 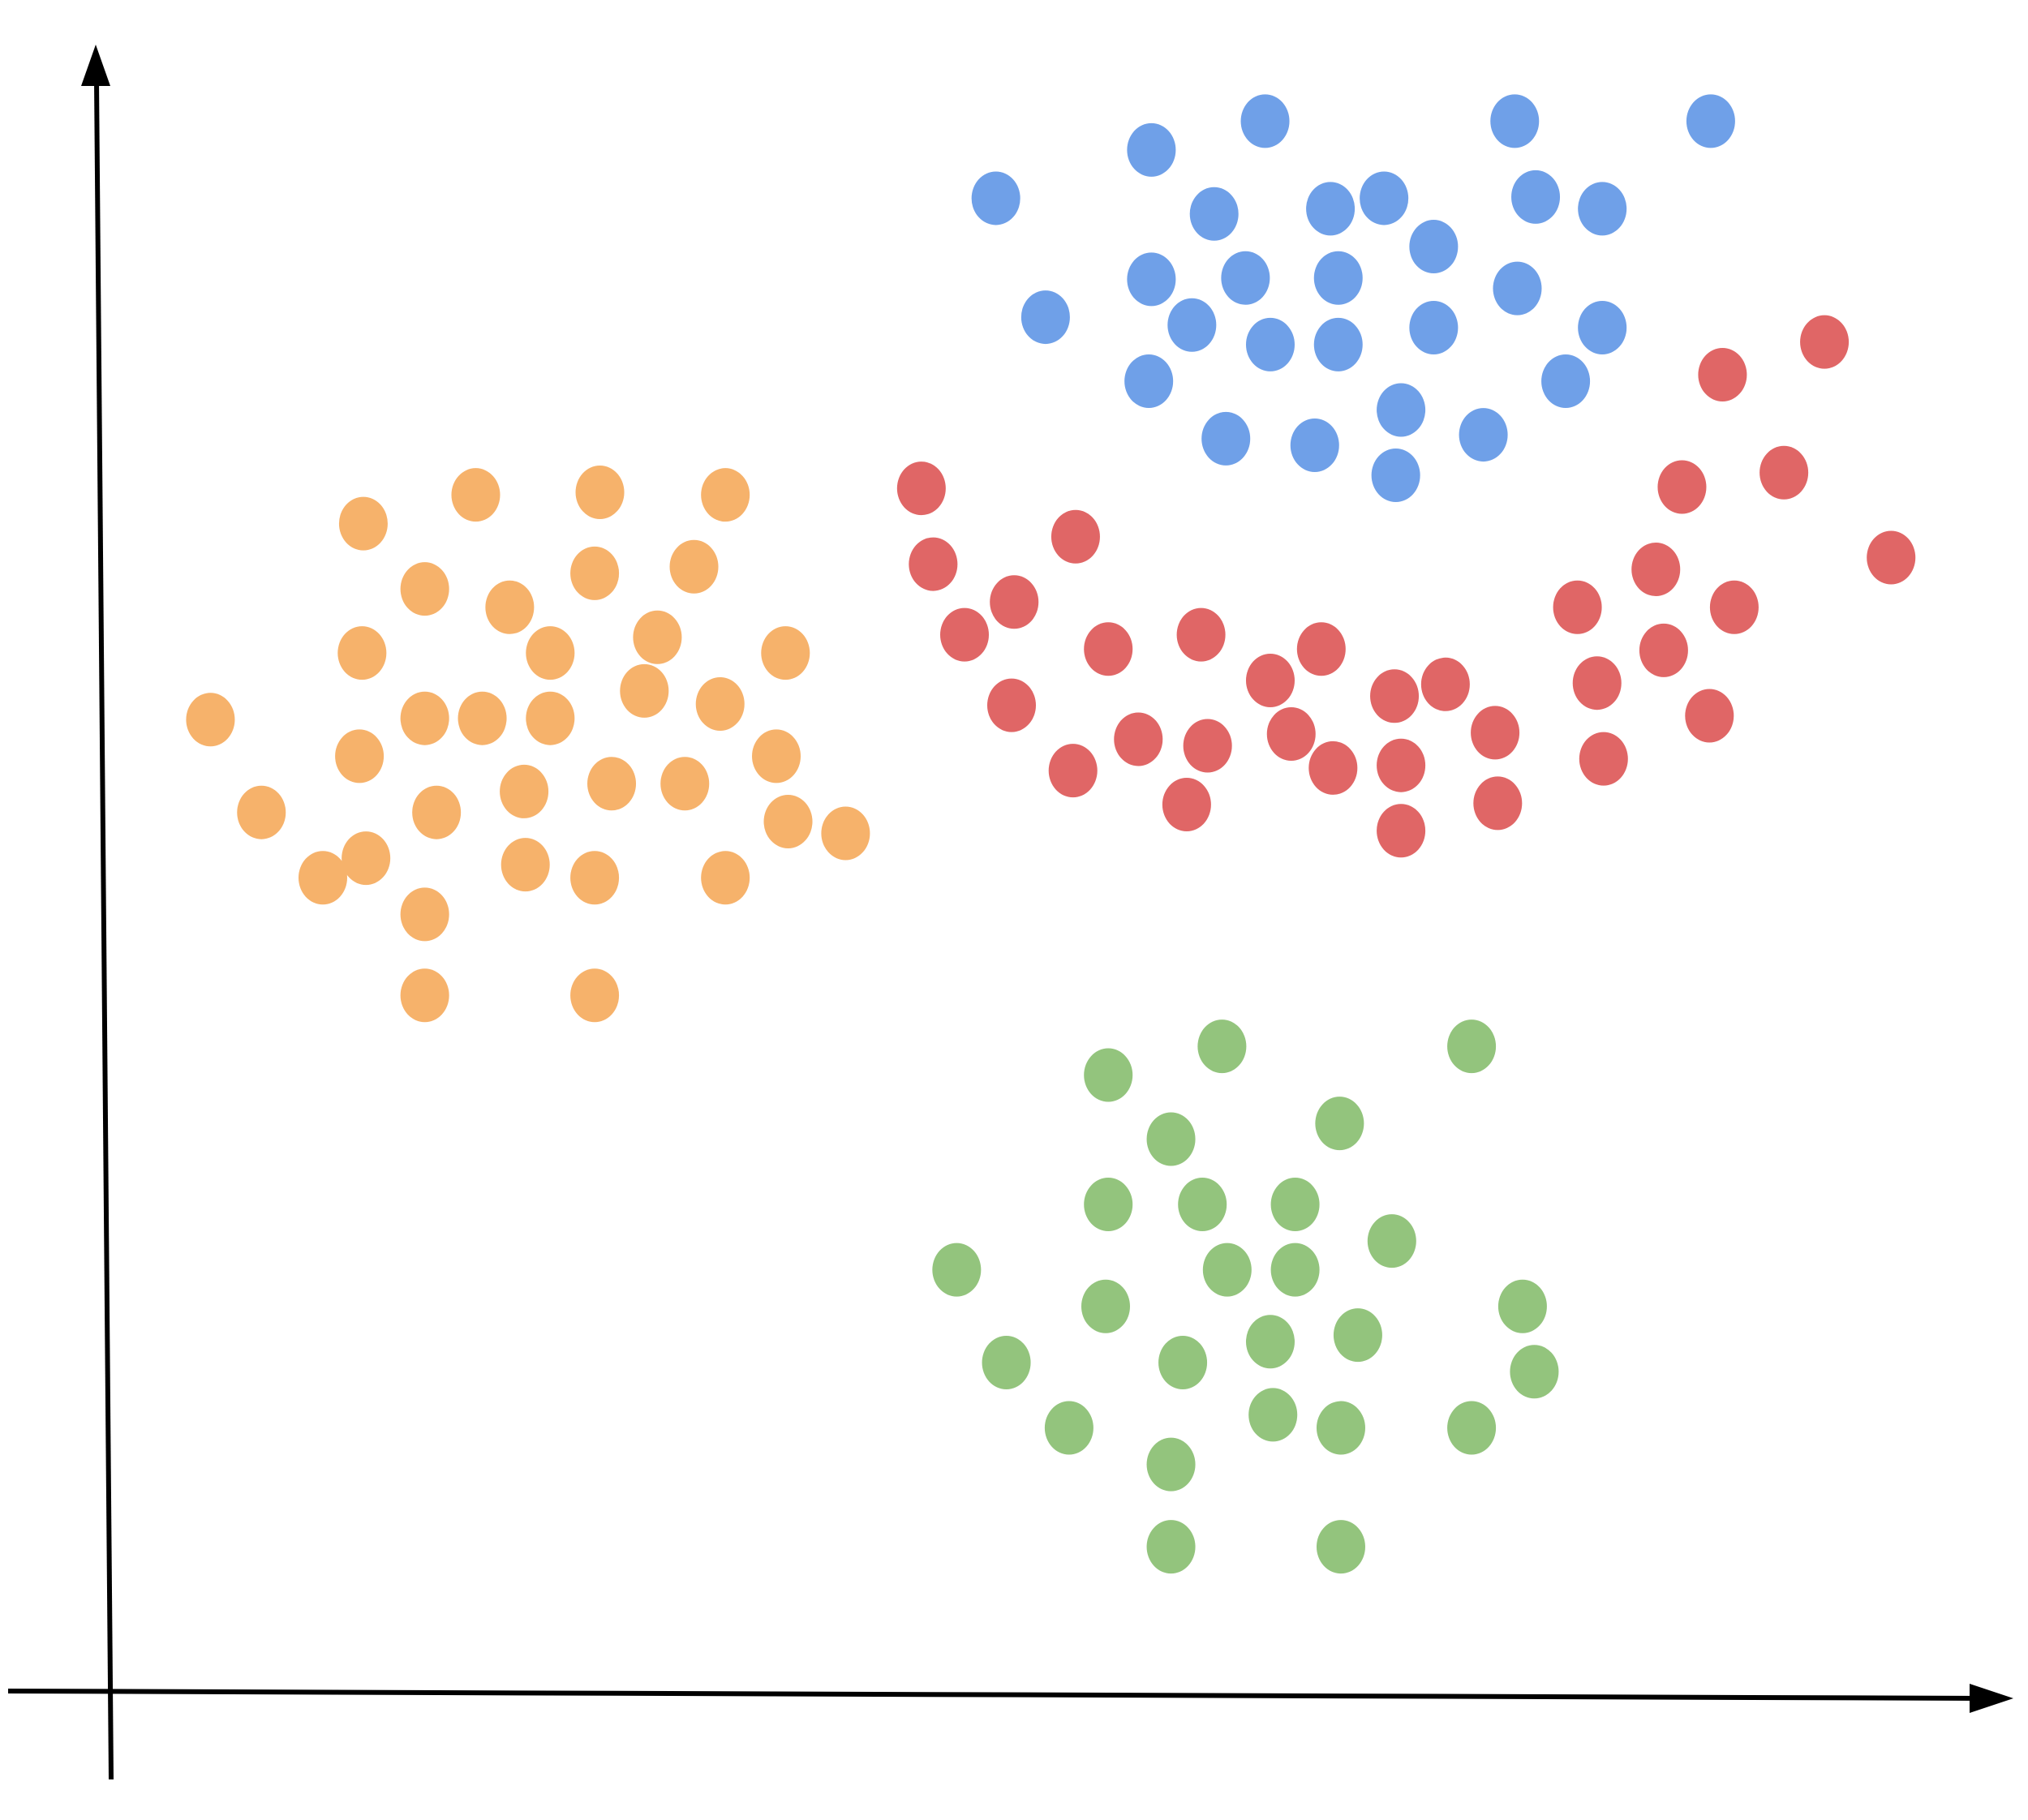 I want to click on x-axis, so click(x=994, y=1695).